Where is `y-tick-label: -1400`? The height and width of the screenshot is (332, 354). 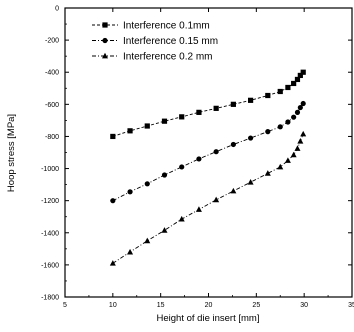 y-tick-label: -1400 is located at coordinates (50, 233).